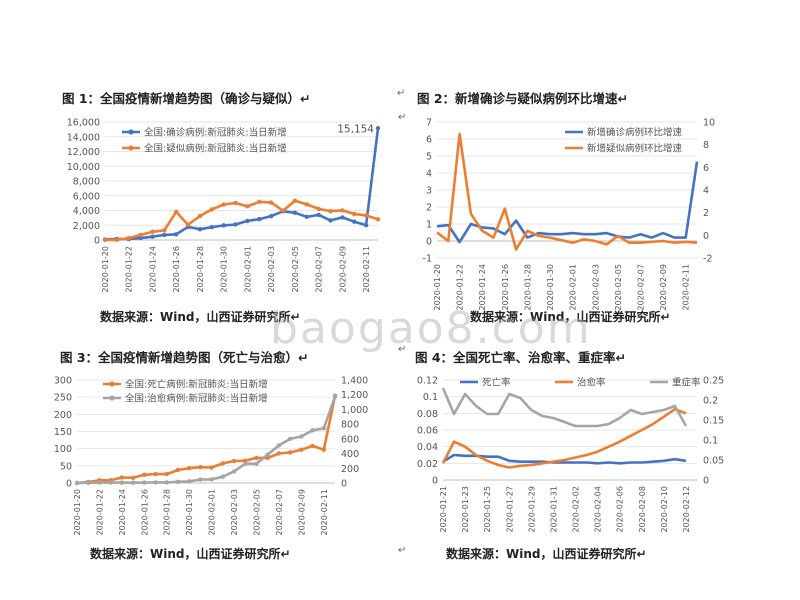 The height and width of the screenshot is (600, 800). I want to click on y-tick-label: 300, so click(63, 381).